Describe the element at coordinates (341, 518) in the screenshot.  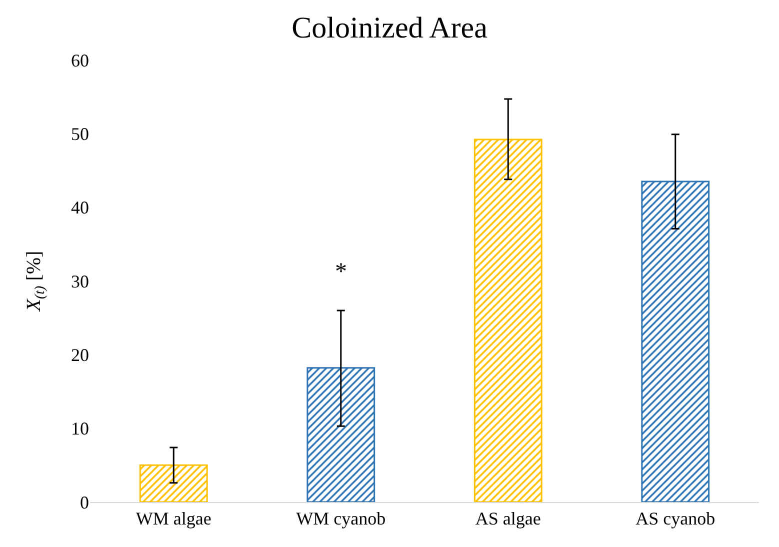
I see `x-tick-label: WM cyanob` at that location.